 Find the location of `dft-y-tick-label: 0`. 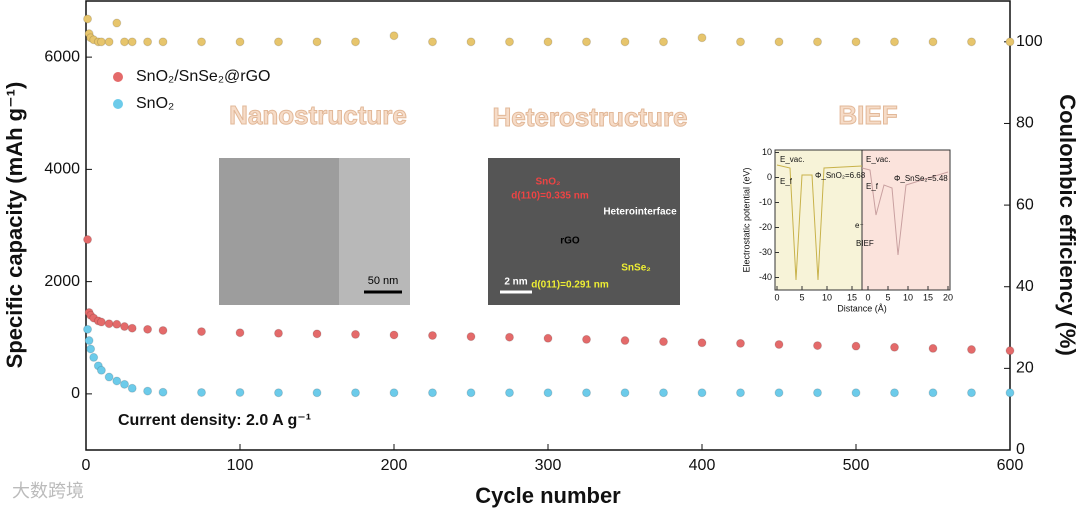

dft-y-tick-label: 0 is located at coordinates (769, 177).